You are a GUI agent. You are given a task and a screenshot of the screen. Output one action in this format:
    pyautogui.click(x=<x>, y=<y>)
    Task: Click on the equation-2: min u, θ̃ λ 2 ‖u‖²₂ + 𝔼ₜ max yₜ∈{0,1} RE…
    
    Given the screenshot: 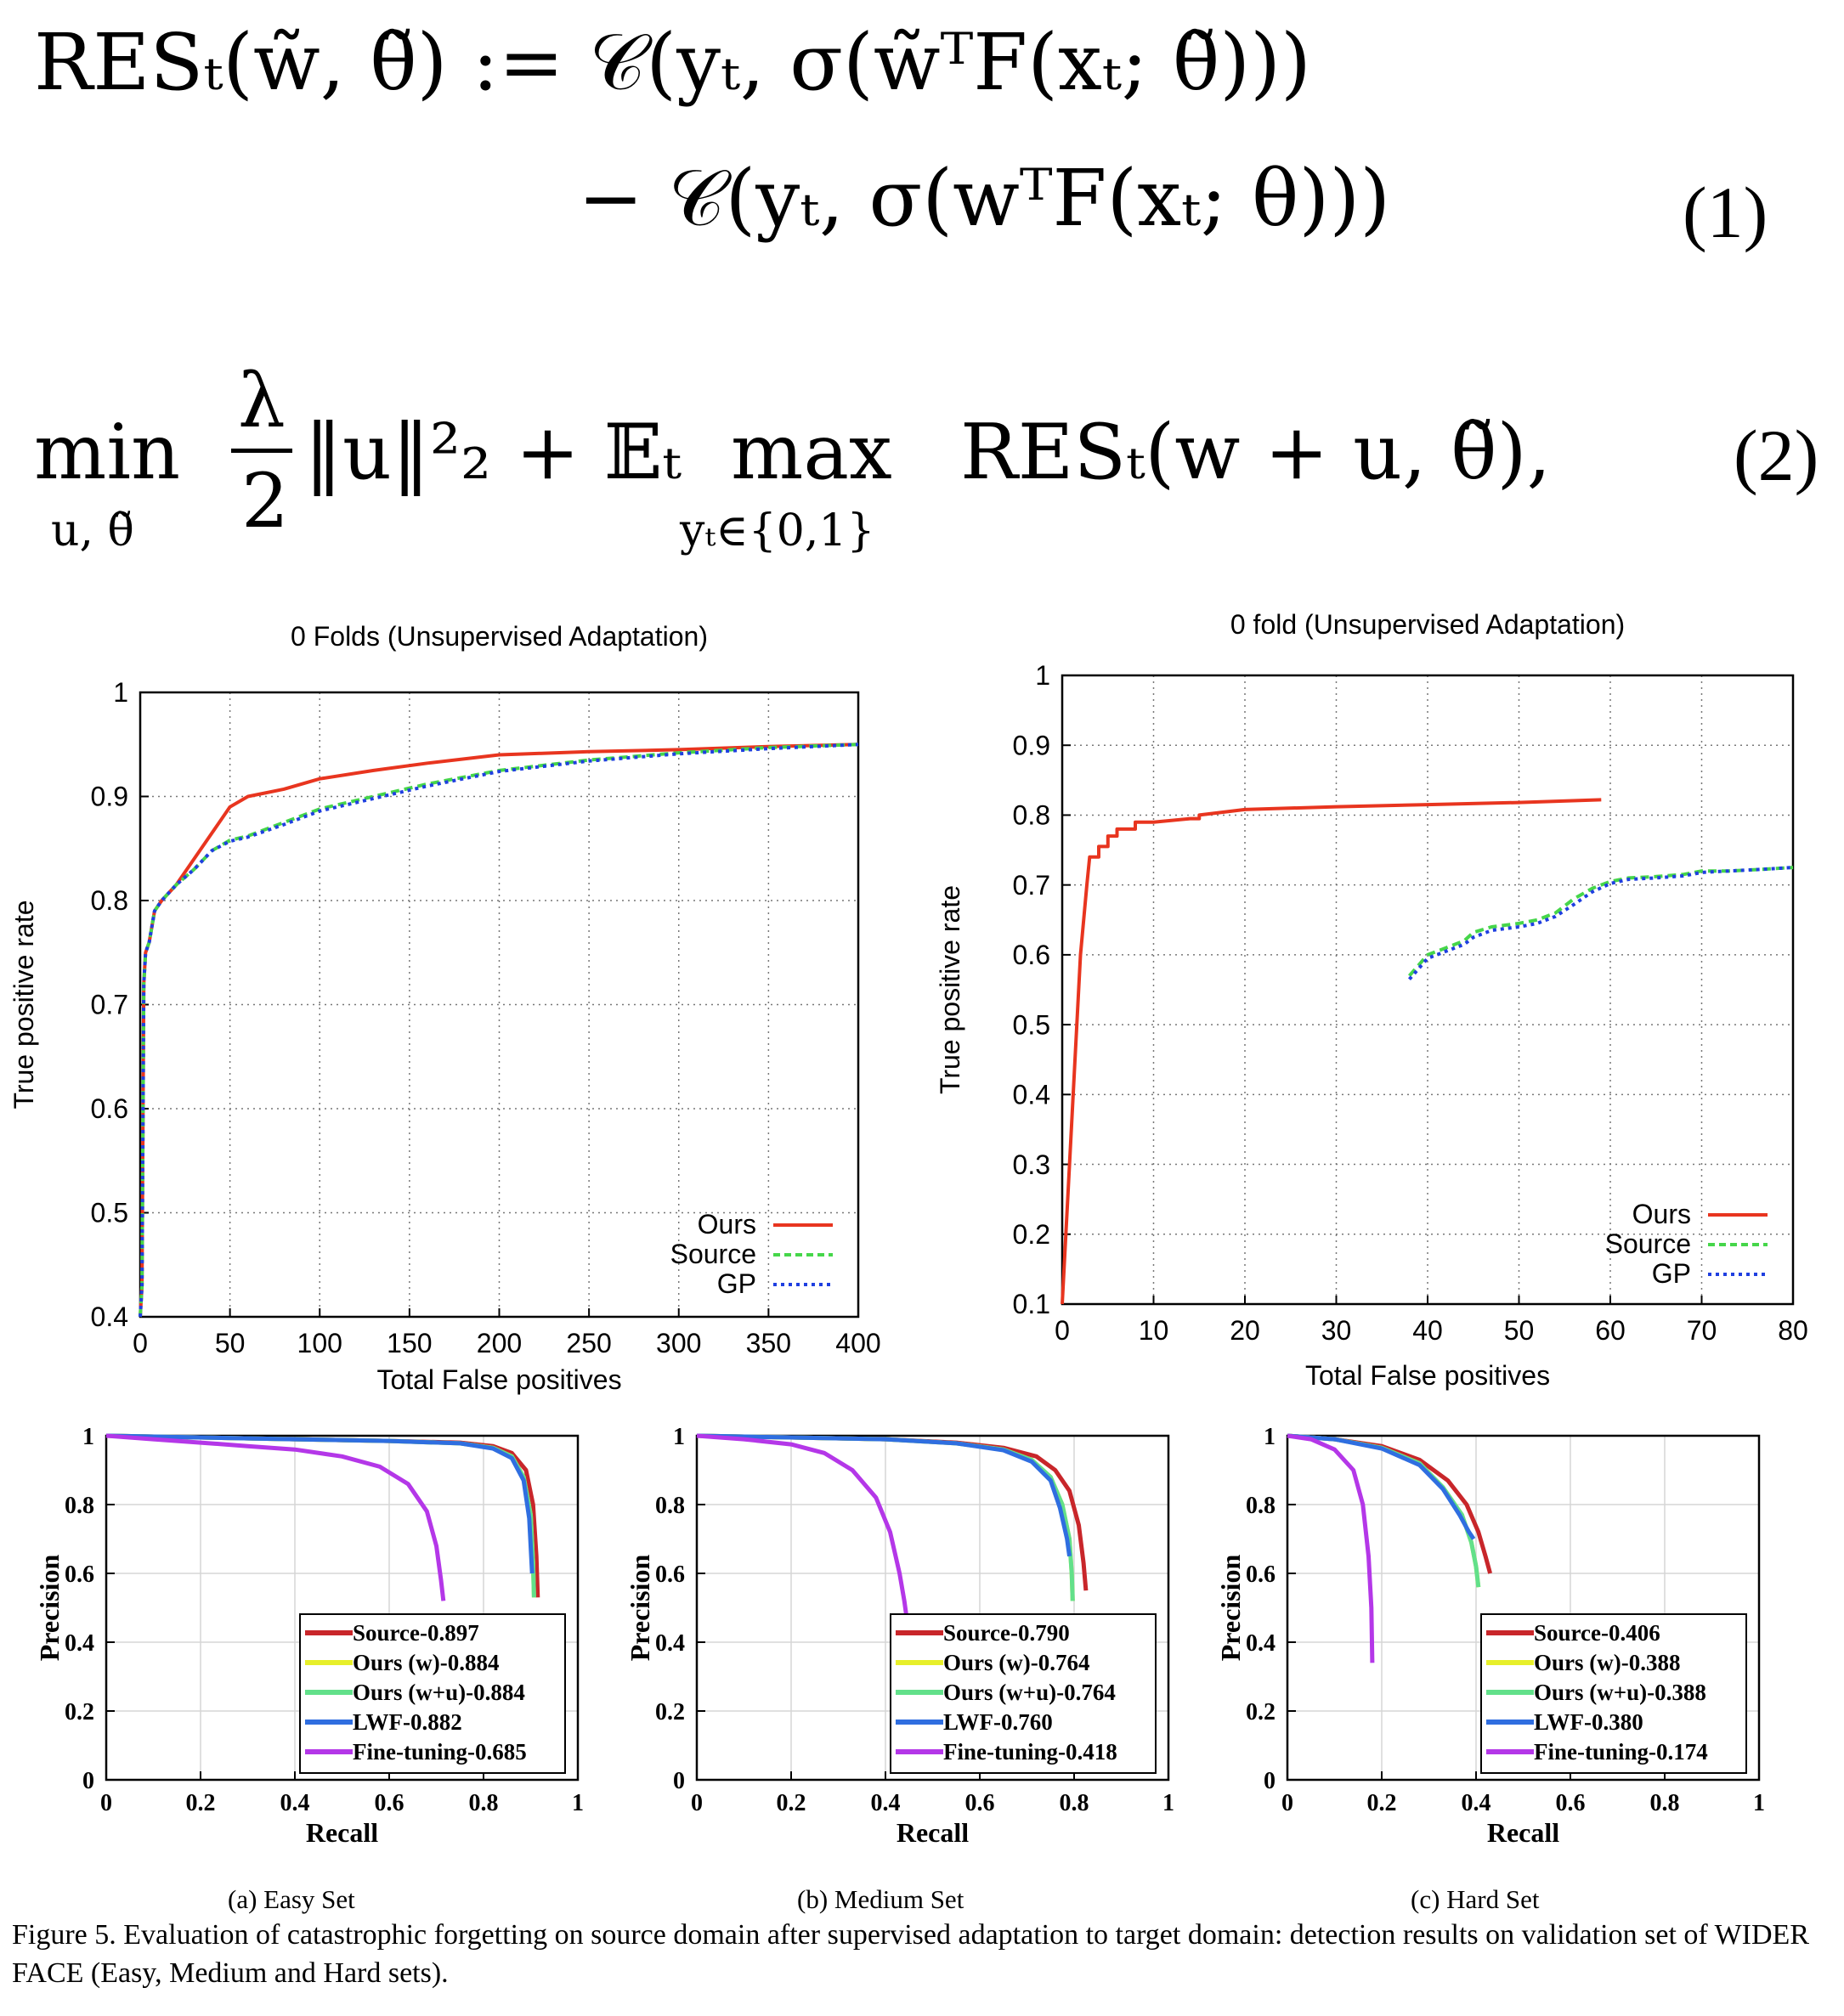 What is the action you would take?
    pyautogui.click(x=935, y=463)
    